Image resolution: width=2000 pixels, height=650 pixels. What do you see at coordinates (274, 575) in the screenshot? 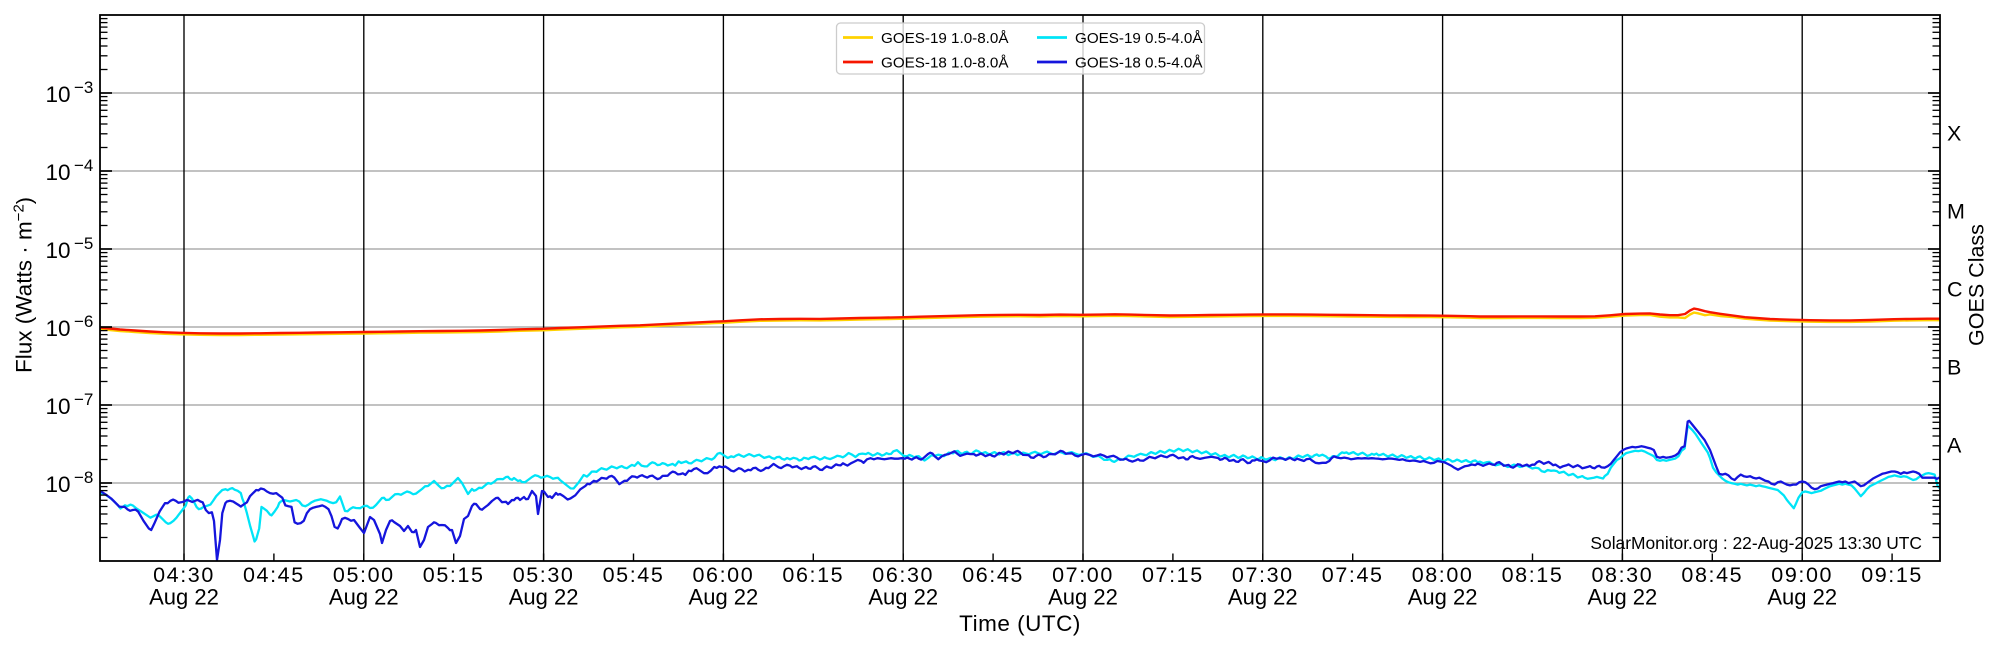
I see `svg-text: 04:45` at bounding box center [274, 575].